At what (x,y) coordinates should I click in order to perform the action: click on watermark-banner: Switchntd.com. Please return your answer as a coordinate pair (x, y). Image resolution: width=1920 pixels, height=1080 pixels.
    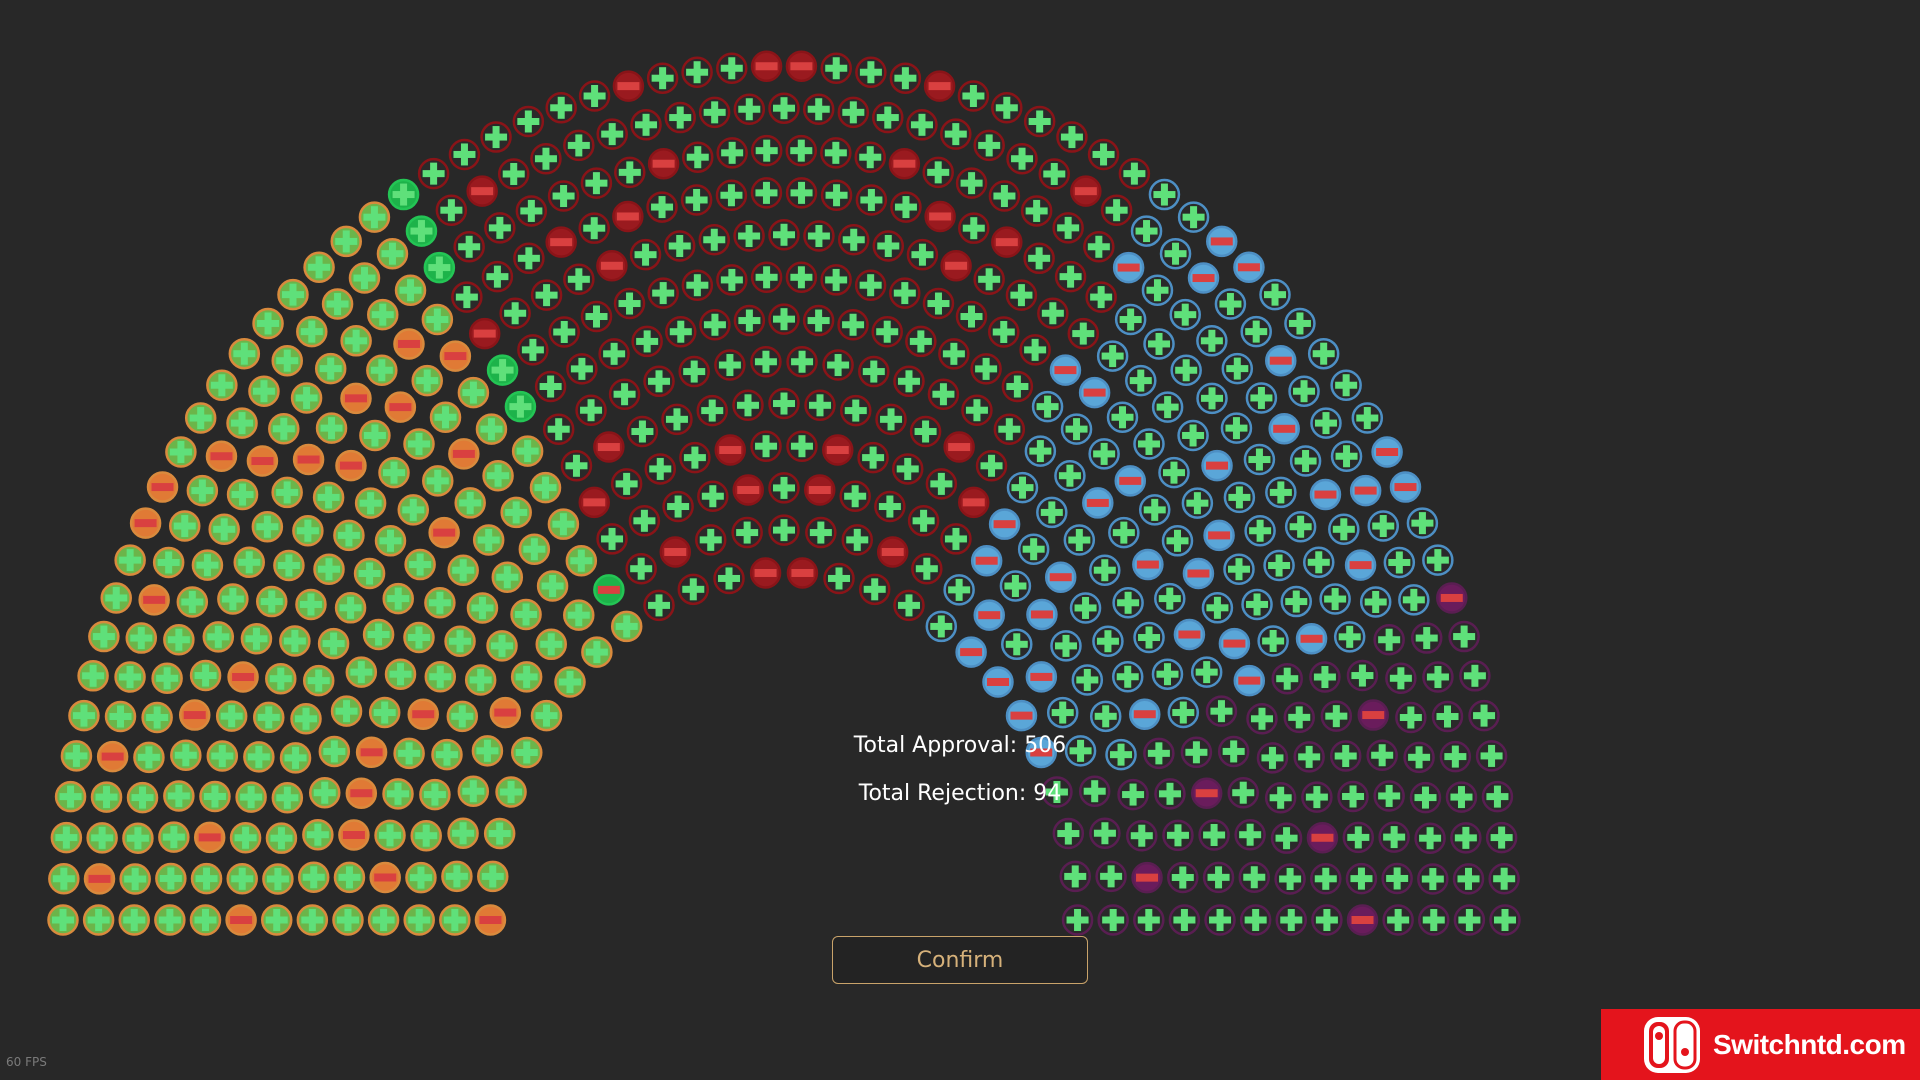
    Looking at the image, I should click on (1760, 1044).